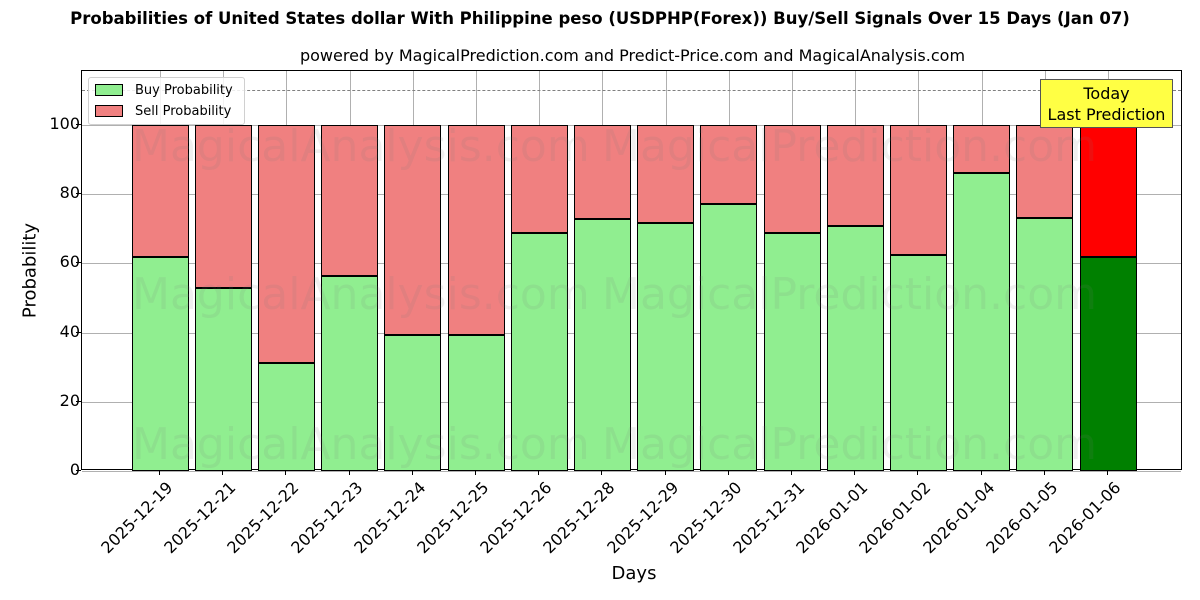 This screenshot has height=600, width=1200. I want to click on y-tick-label: 20, so click(69, 400).